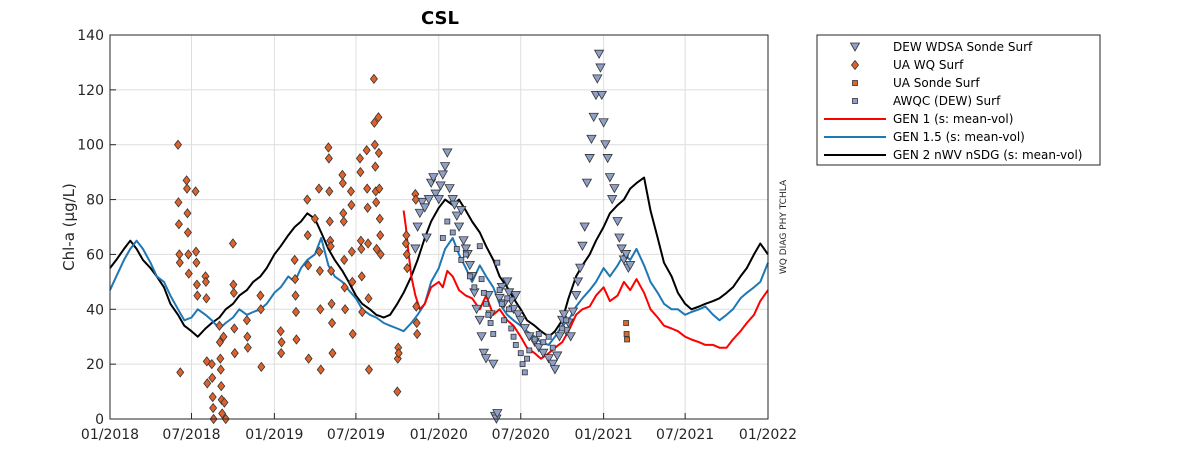 Image resolution: width=1181 pixels, height=472 pixels. I want to click on legend-item: DEW WDSA Sonde Surf, so click(941, 47).